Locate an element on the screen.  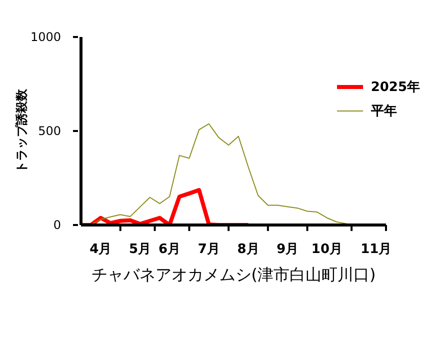
y-axis-title: トラップ誘殺数 is located at coordinates (21, 130).